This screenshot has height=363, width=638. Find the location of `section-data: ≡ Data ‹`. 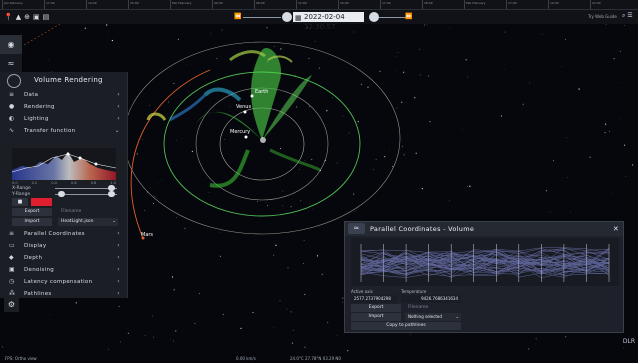

section-data: ≡ Data ‹ is located at coordinates (63, 95).